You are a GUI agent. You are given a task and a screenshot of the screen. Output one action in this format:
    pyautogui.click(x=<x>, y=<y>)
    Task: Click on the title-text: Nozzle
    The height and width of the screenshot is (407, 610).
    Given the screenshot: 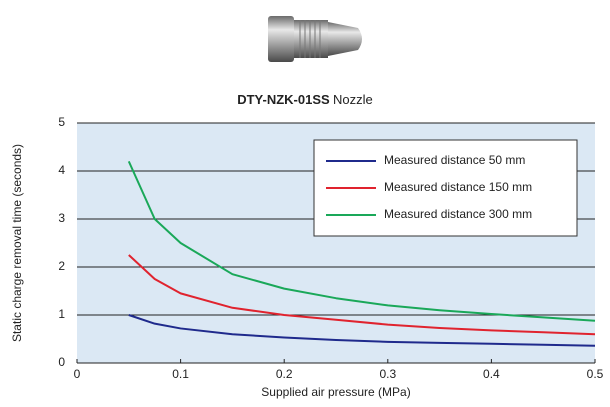 What is the action you would take?
    pyautogui.click(x=353, y=99)
    